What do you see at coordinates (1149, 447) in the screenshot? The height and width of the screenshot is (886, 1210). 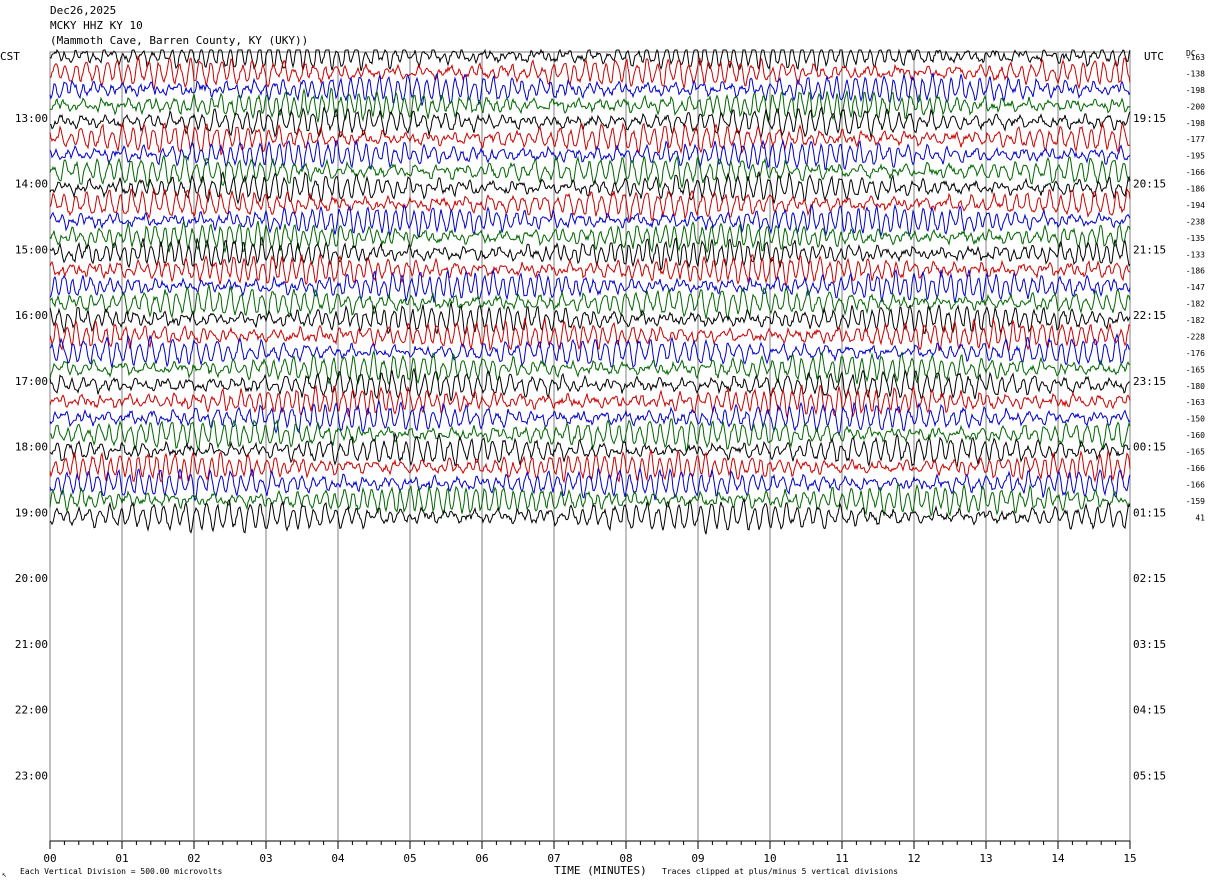 I see `right-hour-label: 00:15` at bounding box center [1149, 447].